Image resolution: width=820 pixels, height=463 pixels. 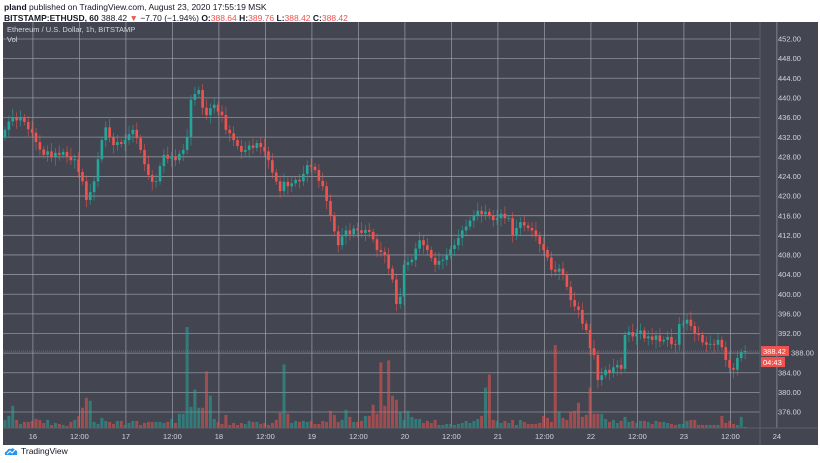 What do you see at coordinates (244, 18) in the screenshot?
I see `high-label: H:` at bounding box center [244, 18].